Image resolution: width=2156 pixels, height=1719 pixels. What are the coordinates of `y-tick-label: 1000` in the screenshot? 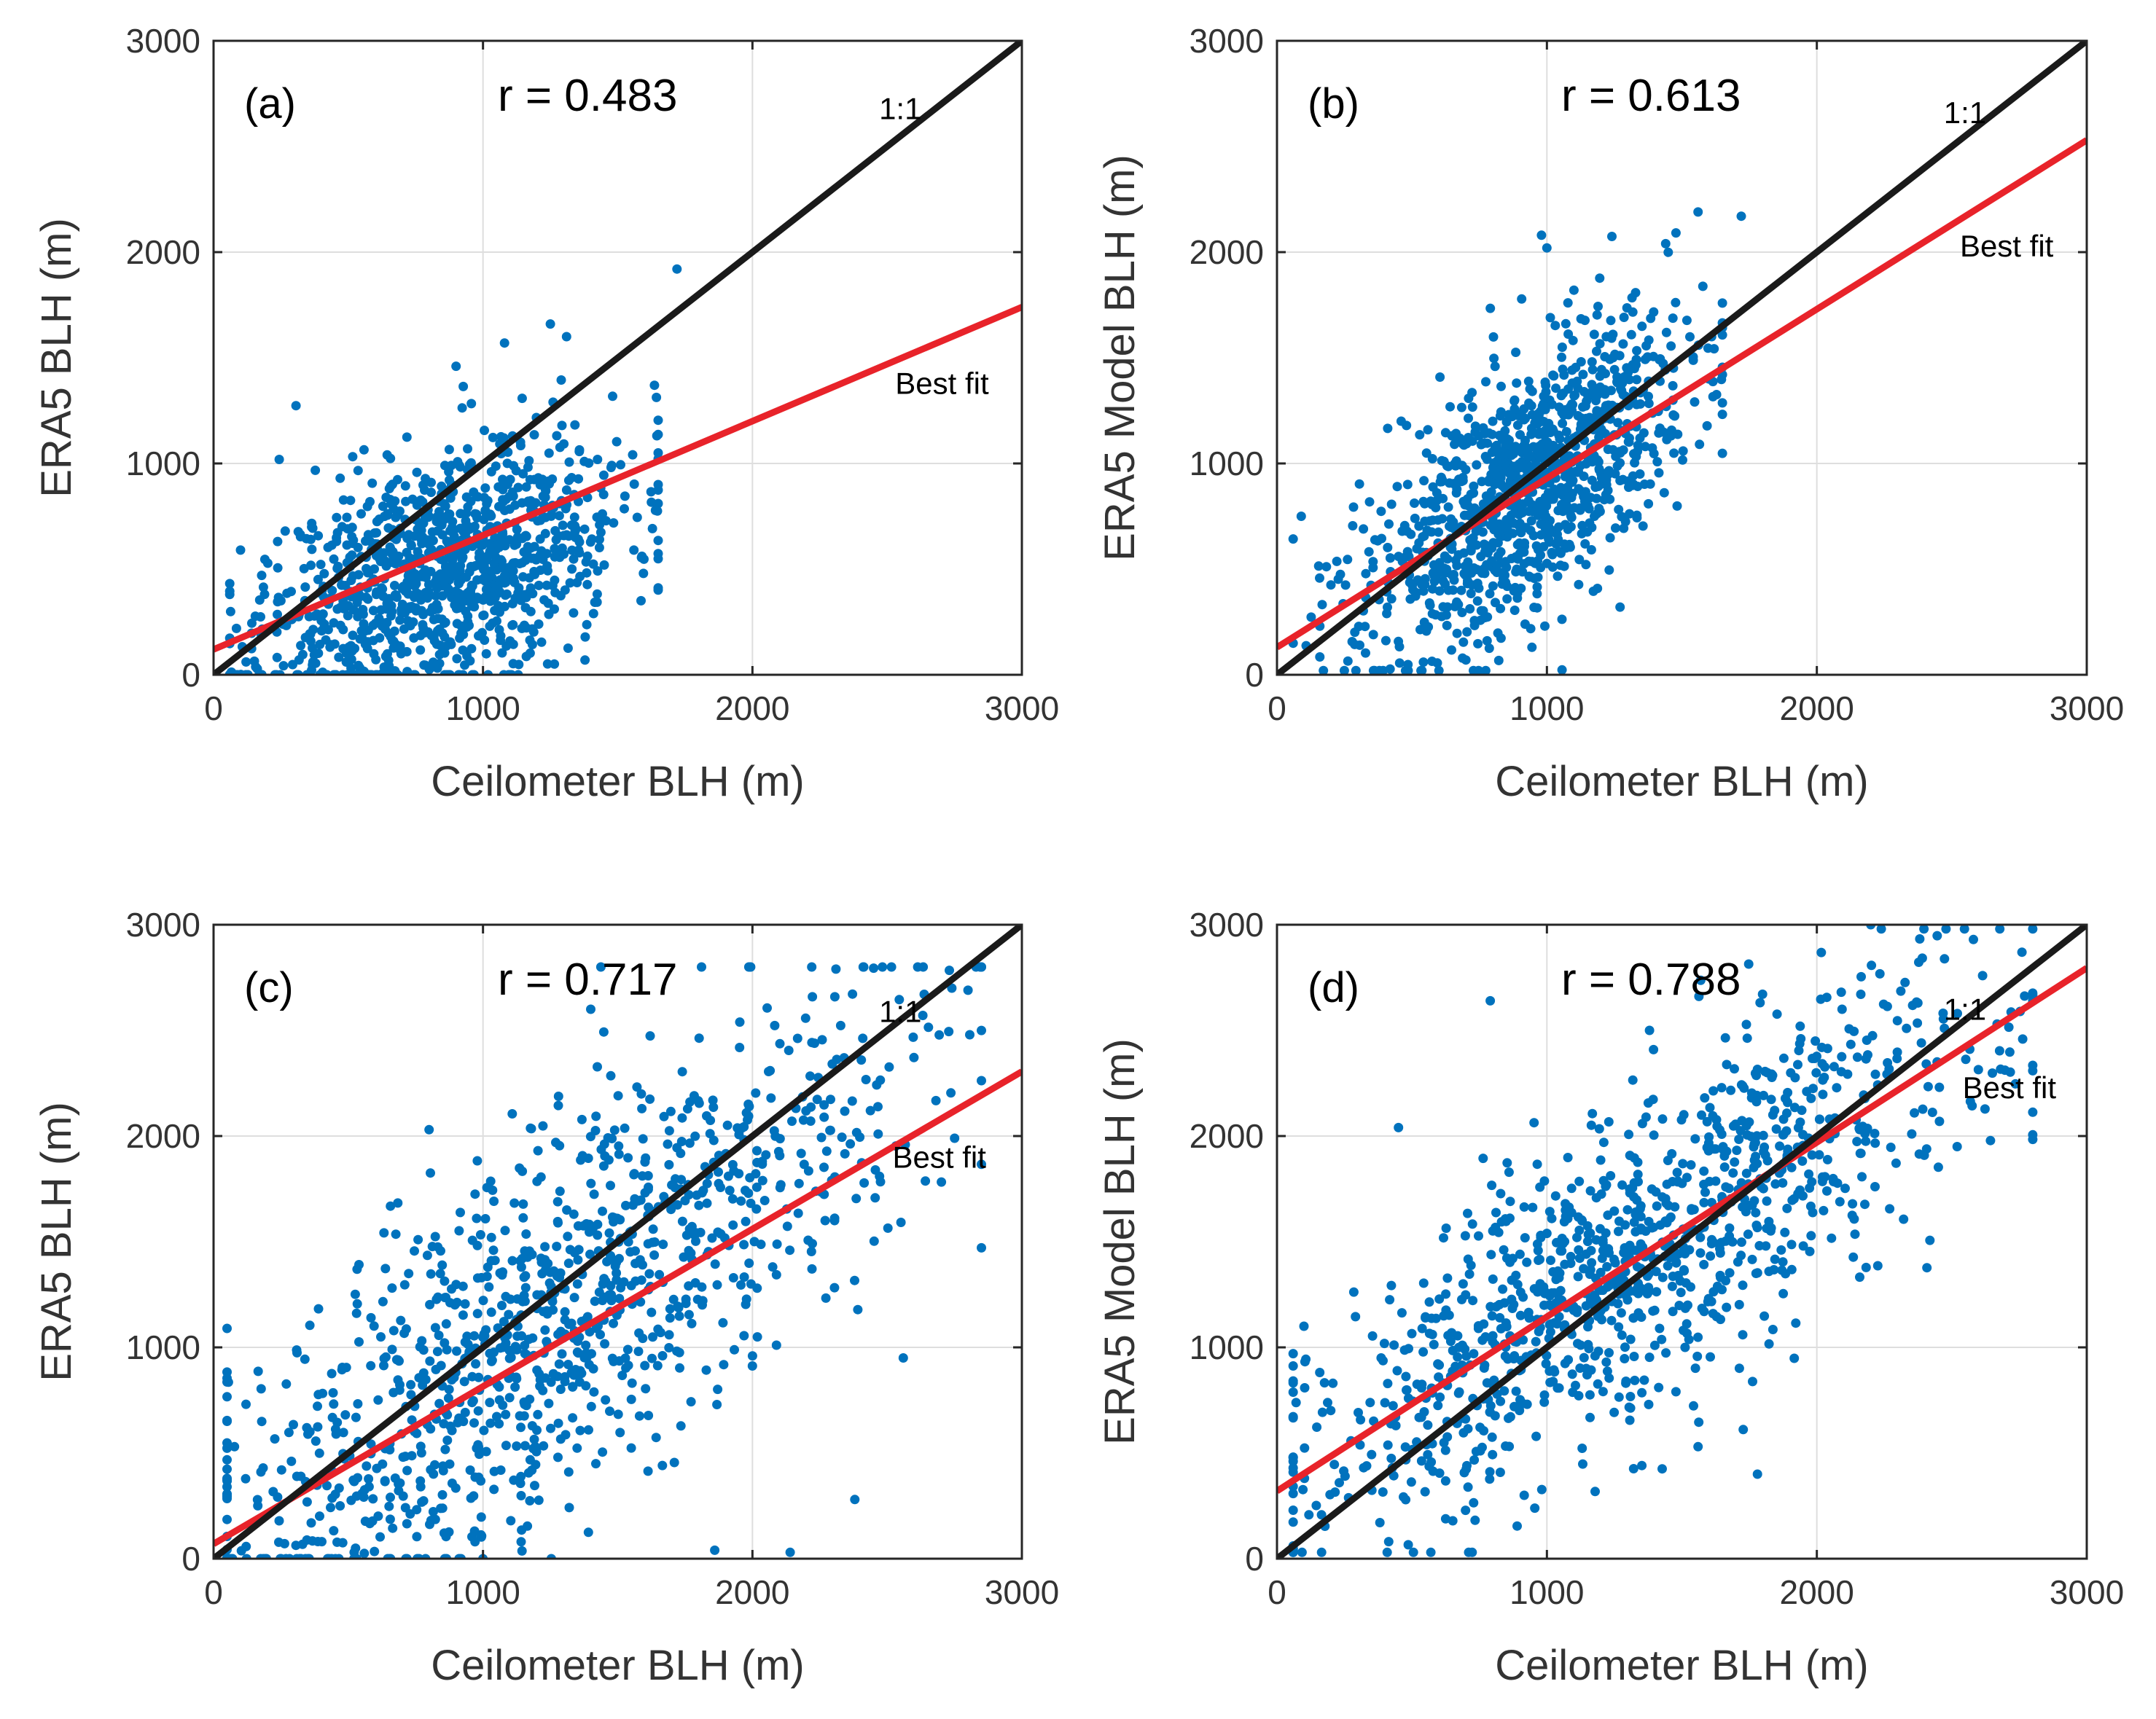 It's located at (1227, 463).